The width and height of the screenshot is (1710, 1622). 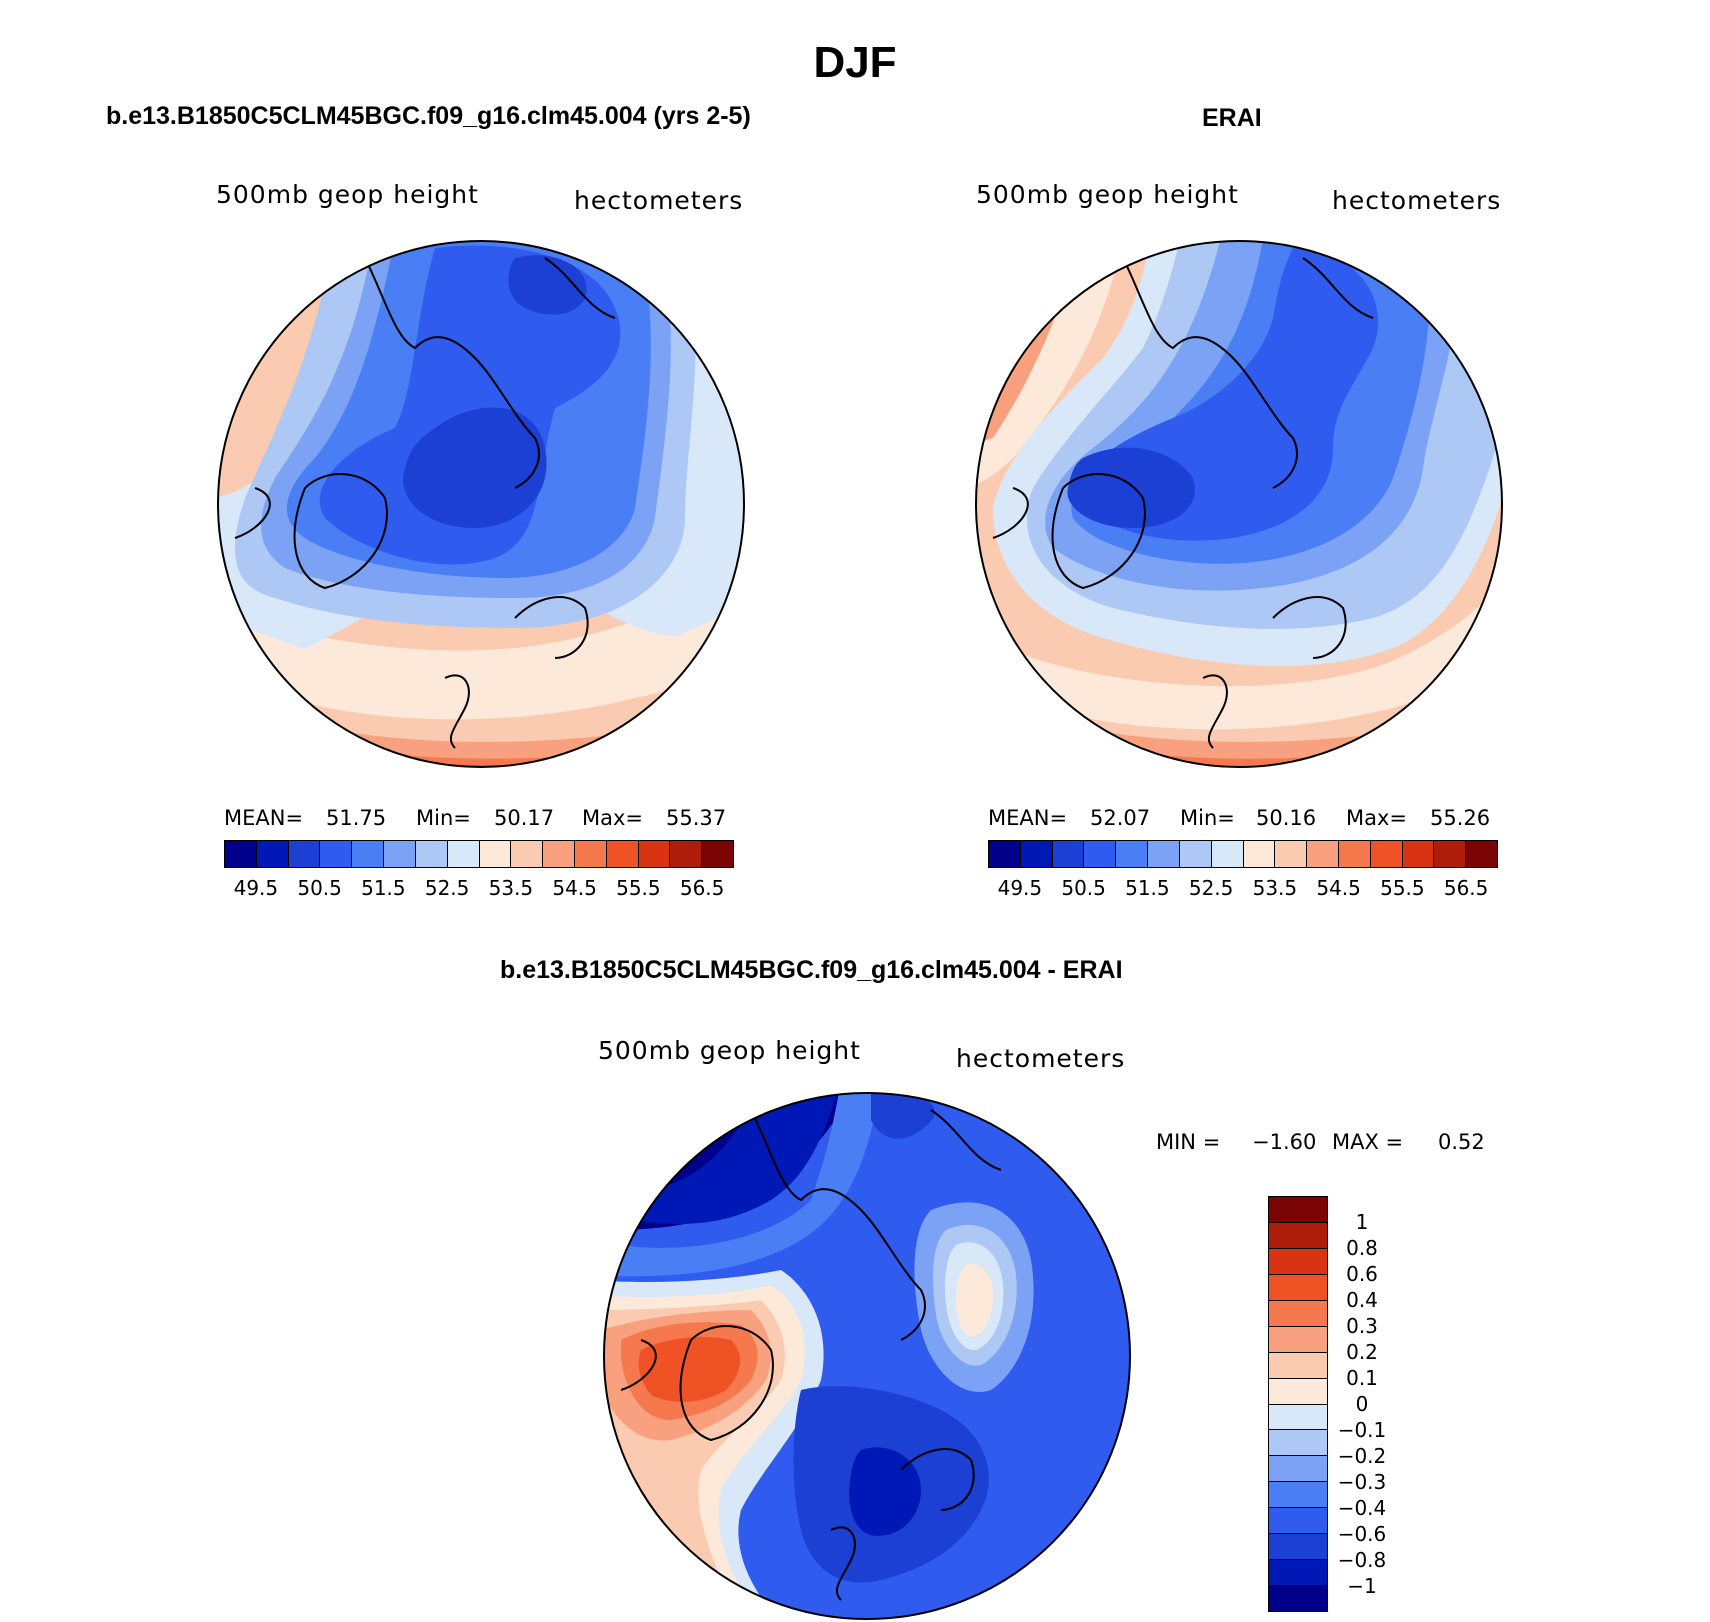 What do you see at coordinates (1362, 1326) in the screenshot?
I see `diff-colorbar-tick-label: 0.3` at bounding box center [1362, 1326].